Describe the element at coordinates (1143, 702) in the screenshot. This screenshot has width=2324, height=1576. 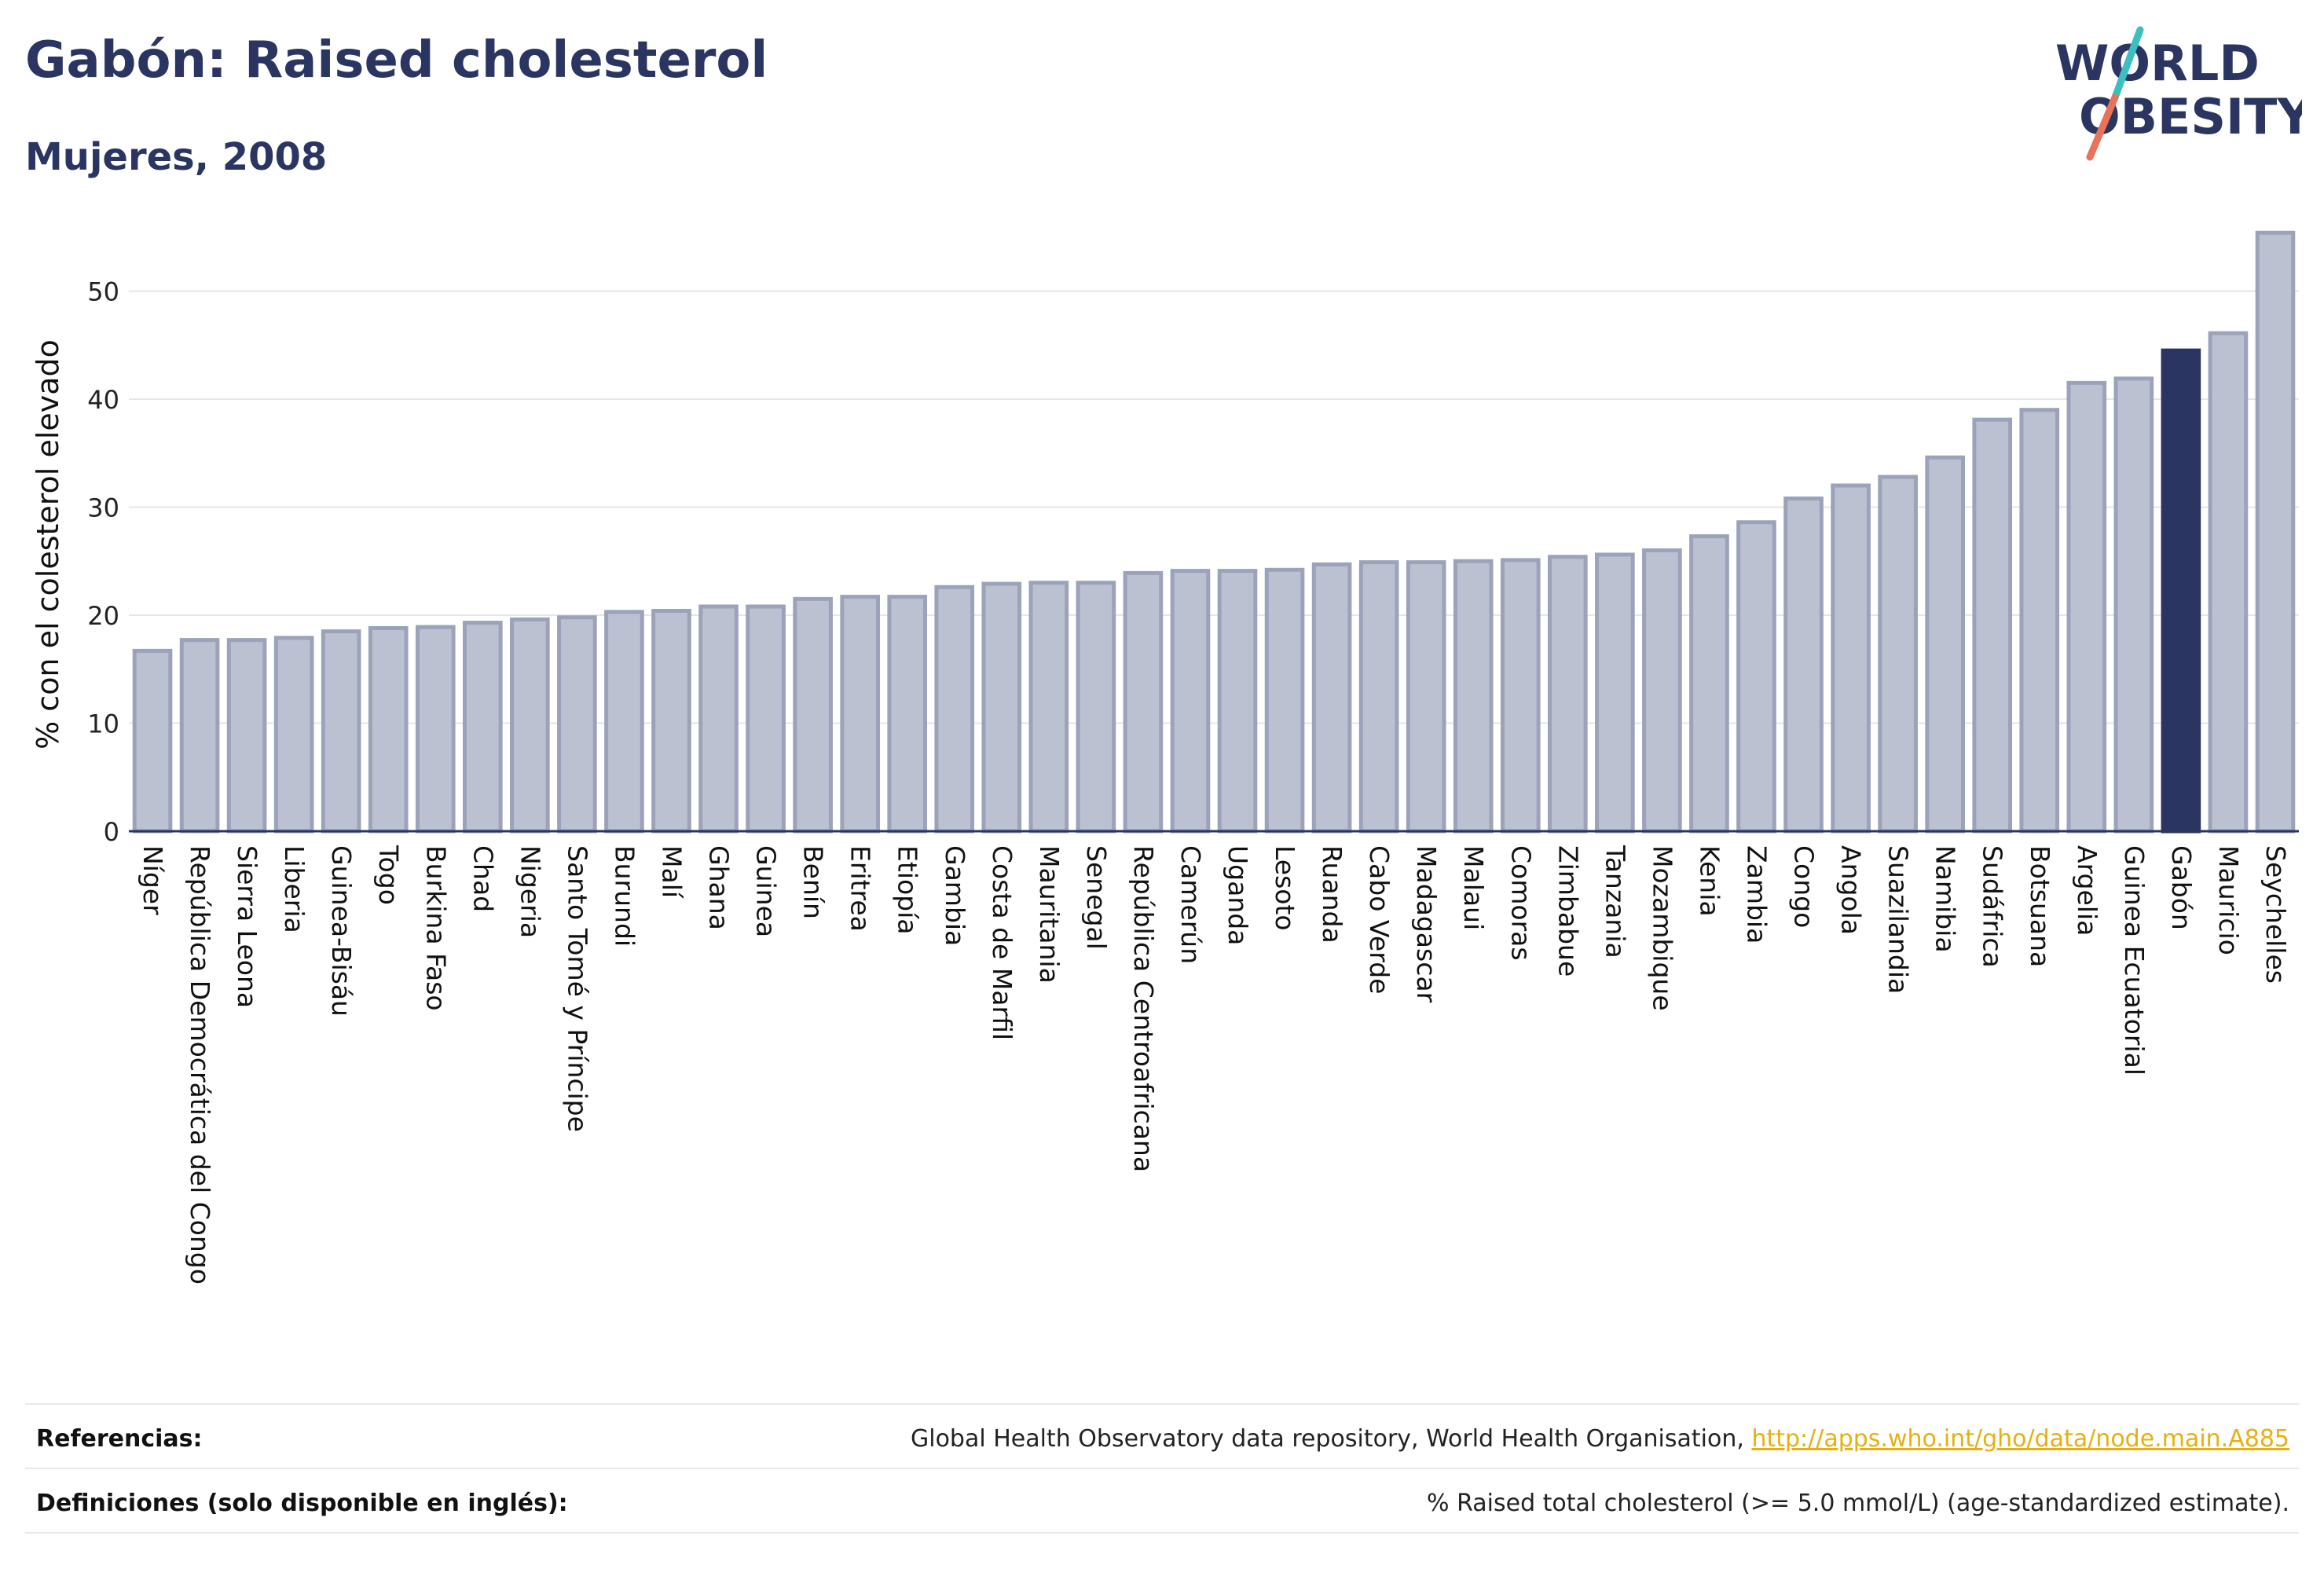
I see `bar-república-centroafricana` at that location.